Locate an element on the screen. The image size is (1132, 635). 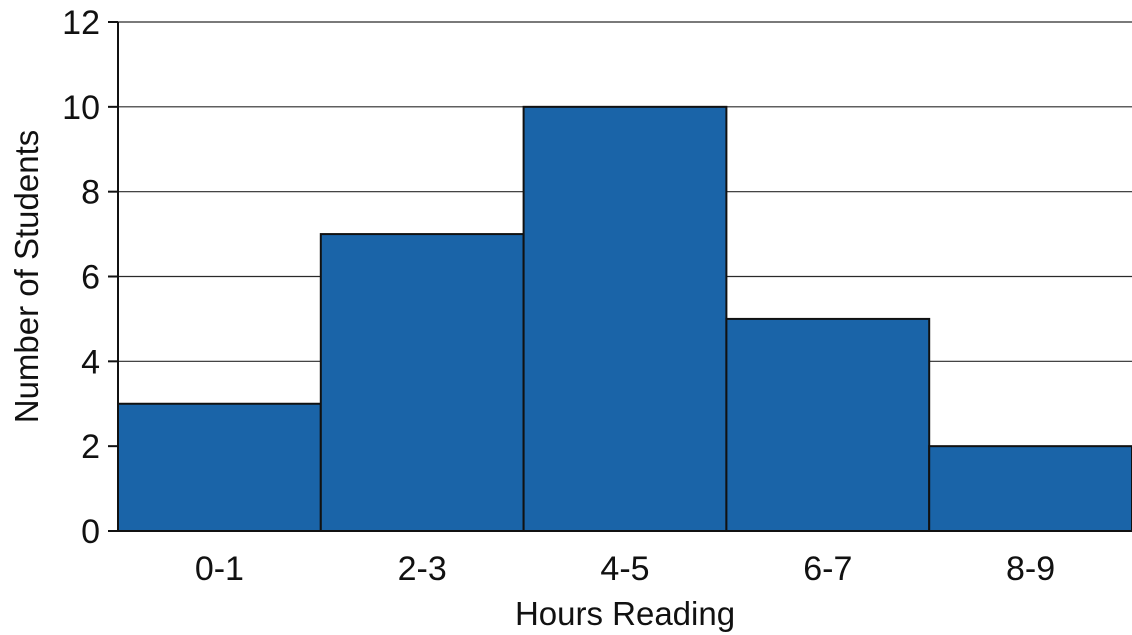
y-tick-label: 6 is located at coordinates (90, 278).